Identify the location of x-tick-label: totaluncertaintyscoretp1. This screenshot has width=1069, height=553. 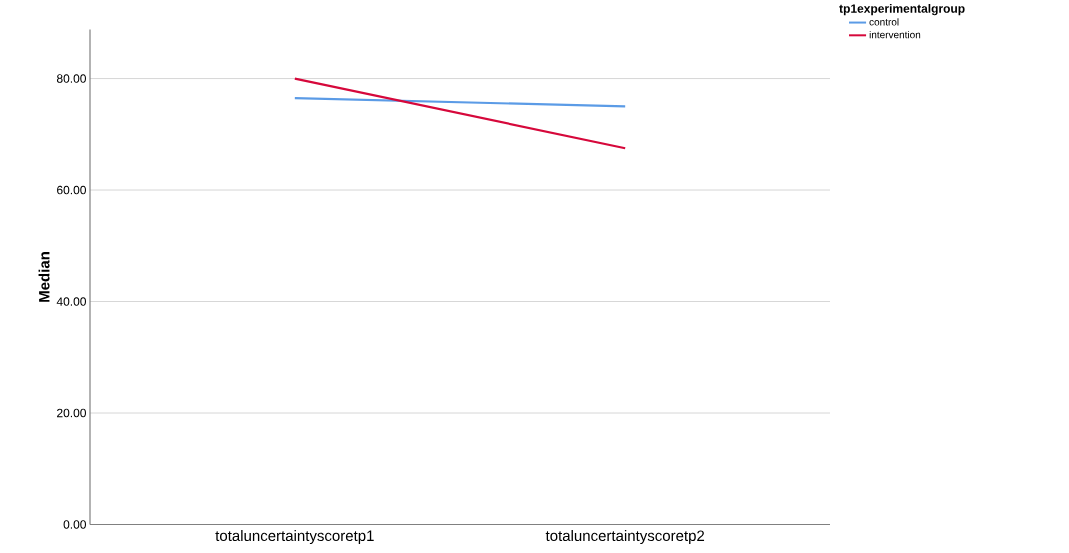
(294, 537).